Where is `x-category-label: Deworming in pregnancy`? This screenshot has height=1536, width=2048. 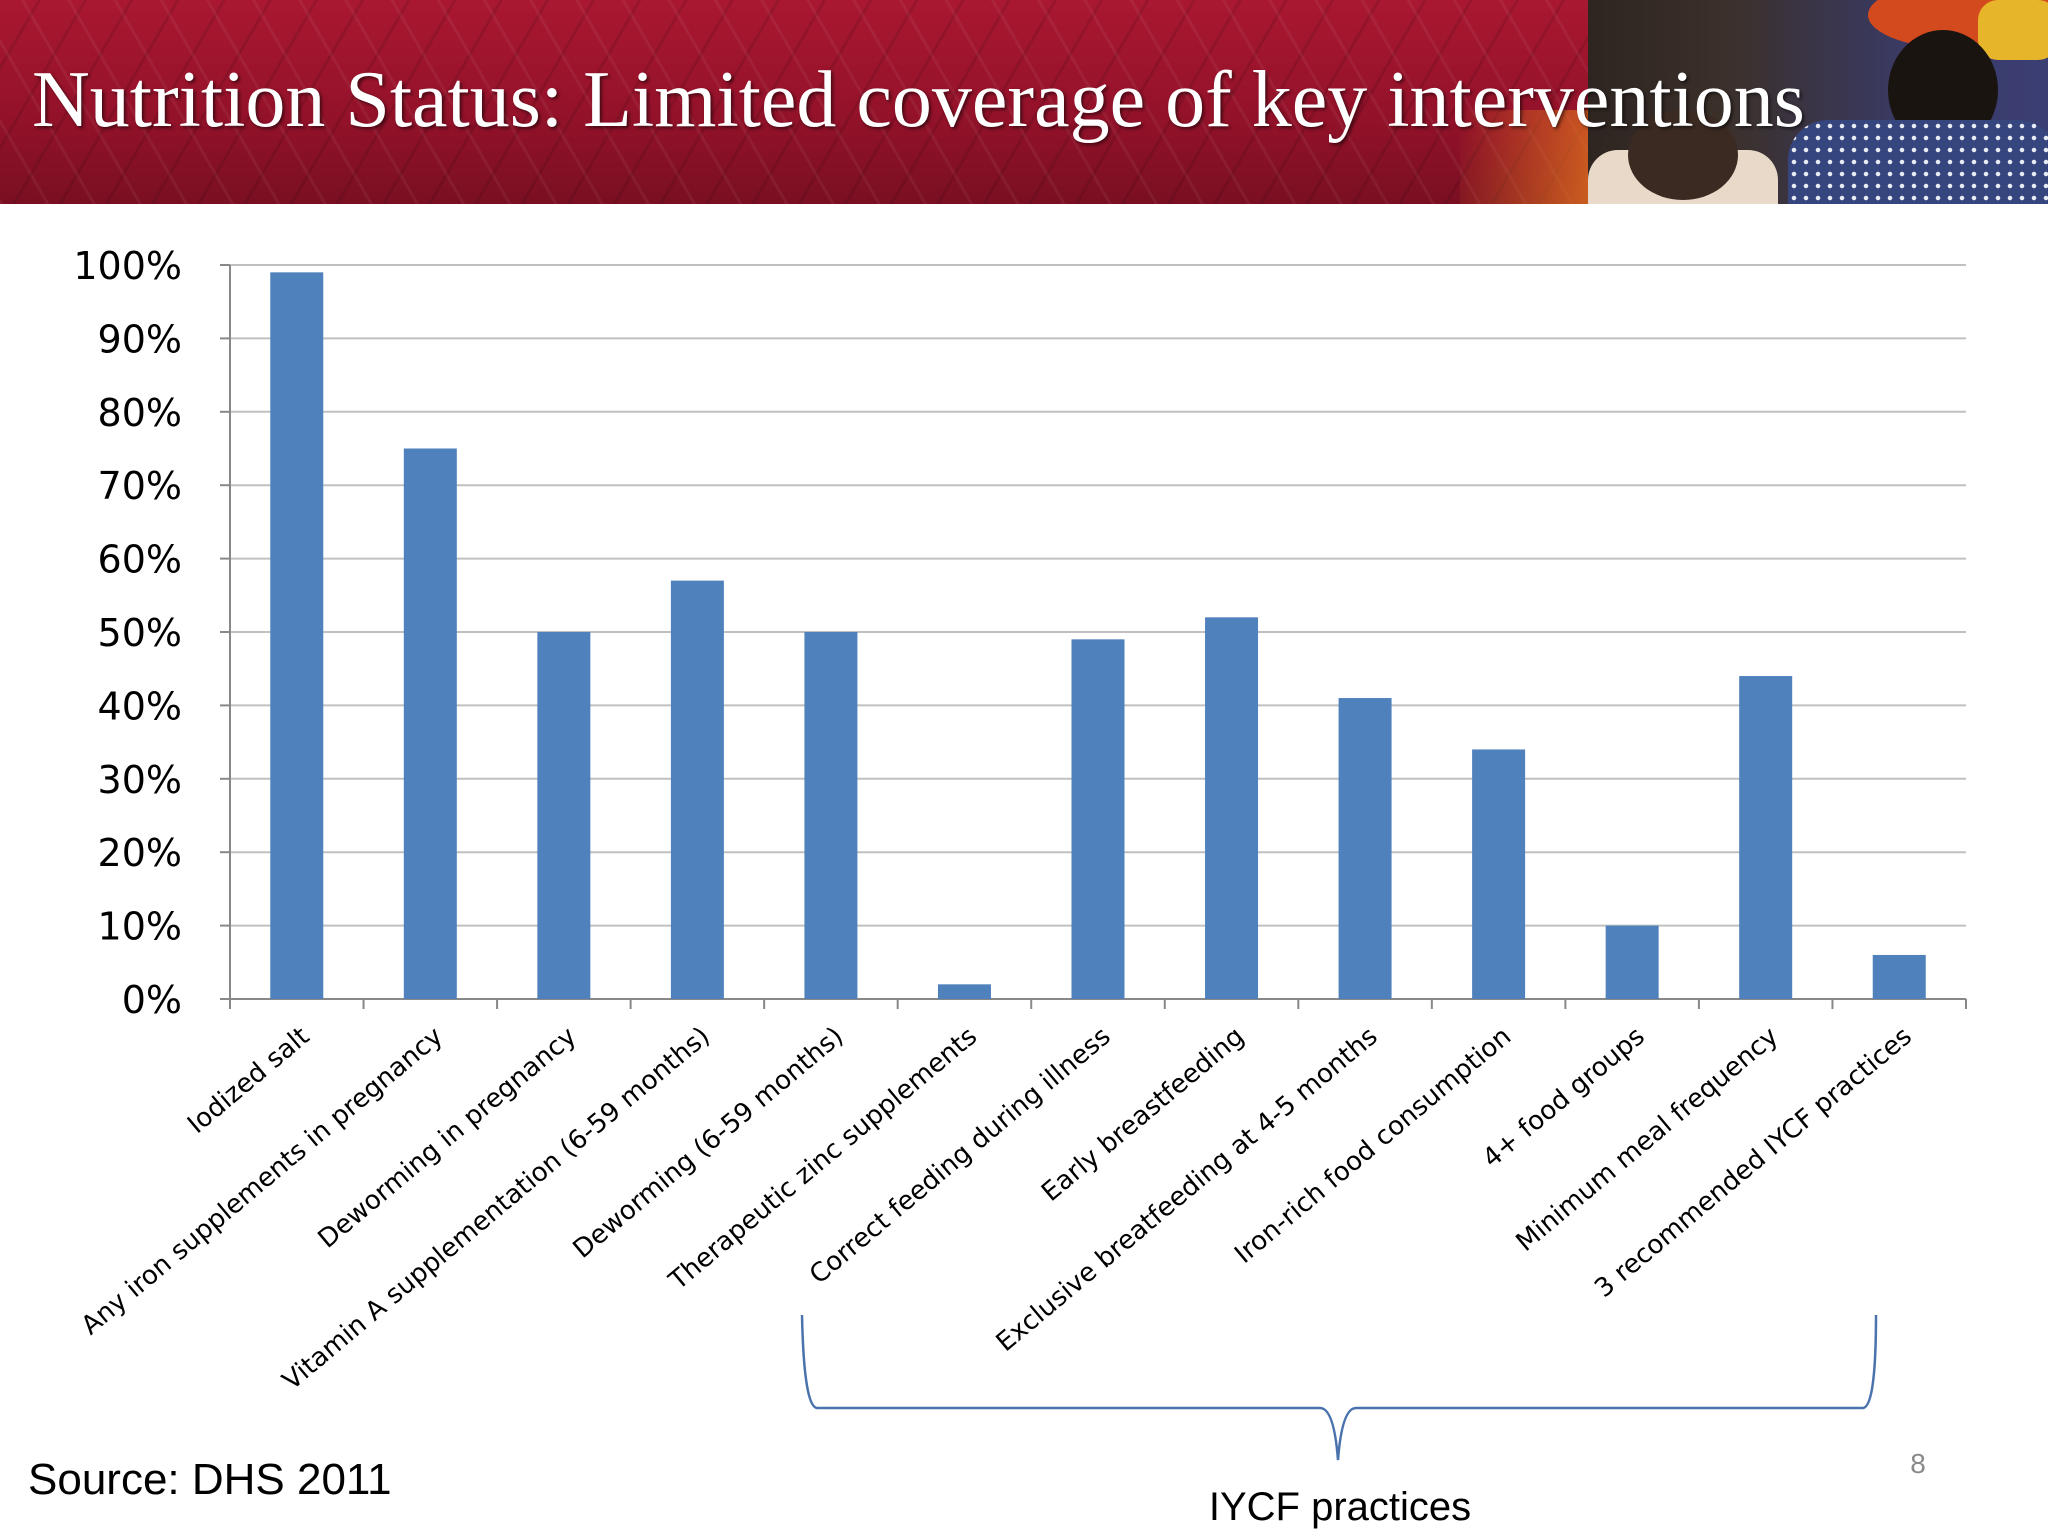
x-category-label: Deworming in pregnancy is located at coordinates (448, 1137).